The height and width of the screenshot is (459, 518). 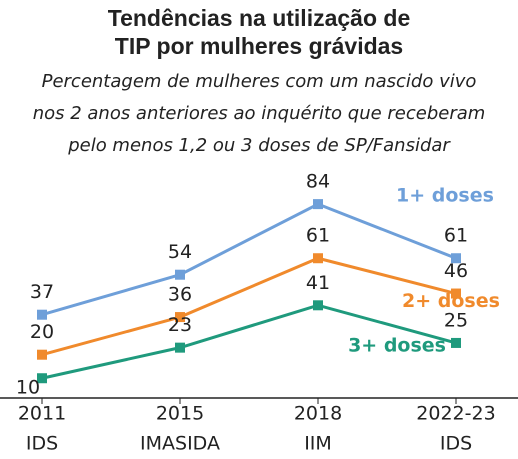 What do you see at coordinates (180, 325) in the screenshot?
I see `value-label: 23` at bounding box center [180, 325].